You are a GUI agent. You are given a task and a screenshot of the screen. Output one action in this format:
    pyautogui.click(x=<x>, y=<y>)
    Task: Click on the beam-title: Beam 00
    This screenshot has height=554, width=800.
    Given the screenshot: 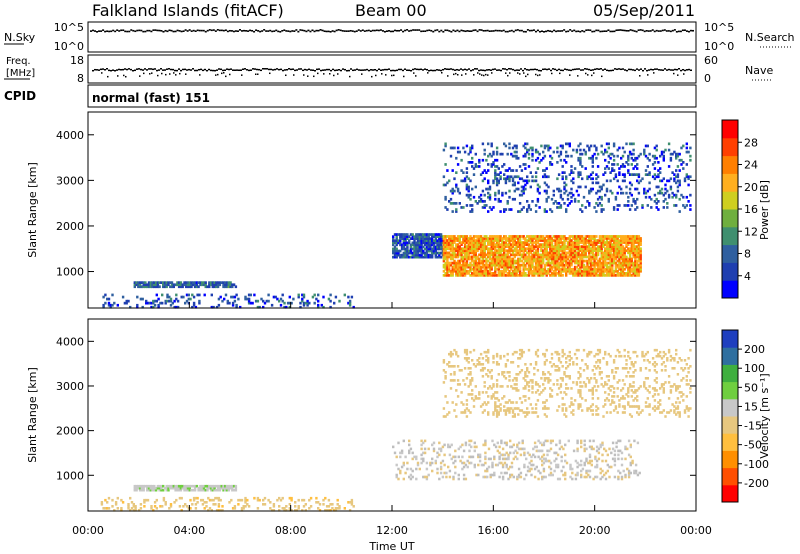 What is the action you would take?
    pyautogui.click(x=391, y=10)
    